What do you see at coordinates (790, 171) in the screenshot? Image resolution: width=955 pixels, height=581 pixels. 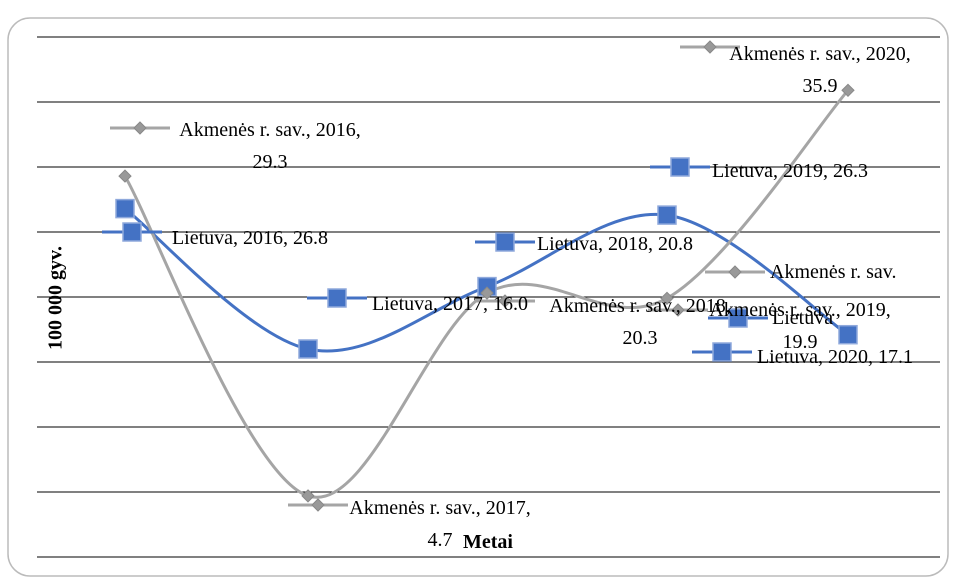 I see `data-label: Lietuva, 2019, 26.3` at bounding box center [790, 171].